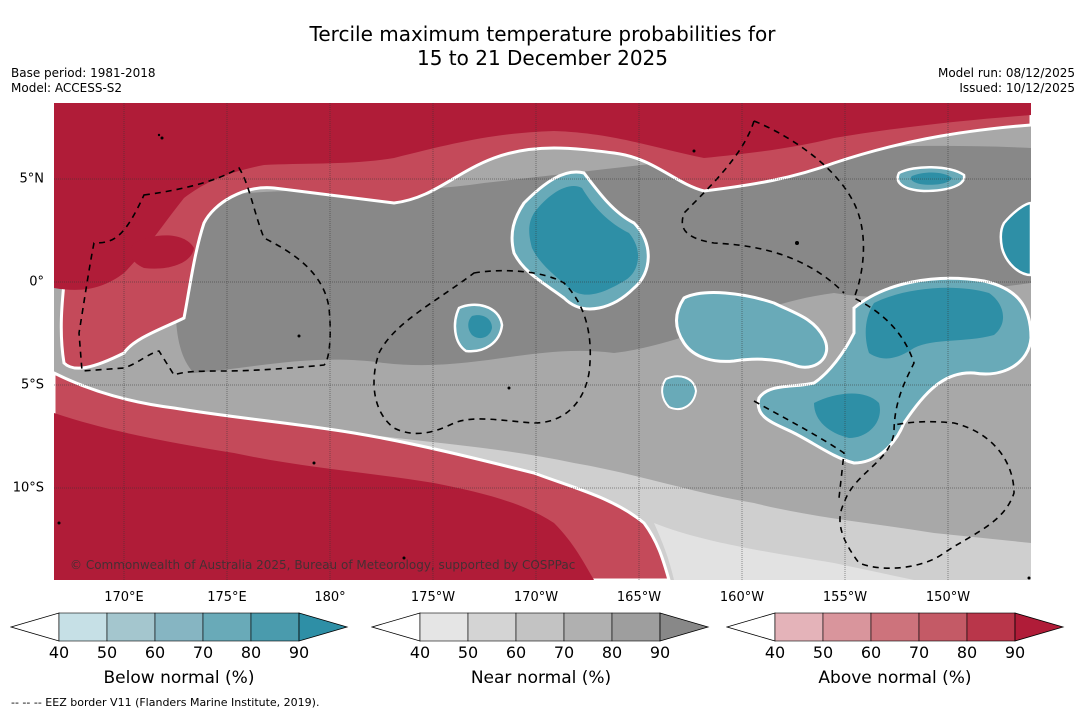  Describe the element at coordinates (107, 652) in the screenshot. I see `cb-below-tick: 50` at that location.